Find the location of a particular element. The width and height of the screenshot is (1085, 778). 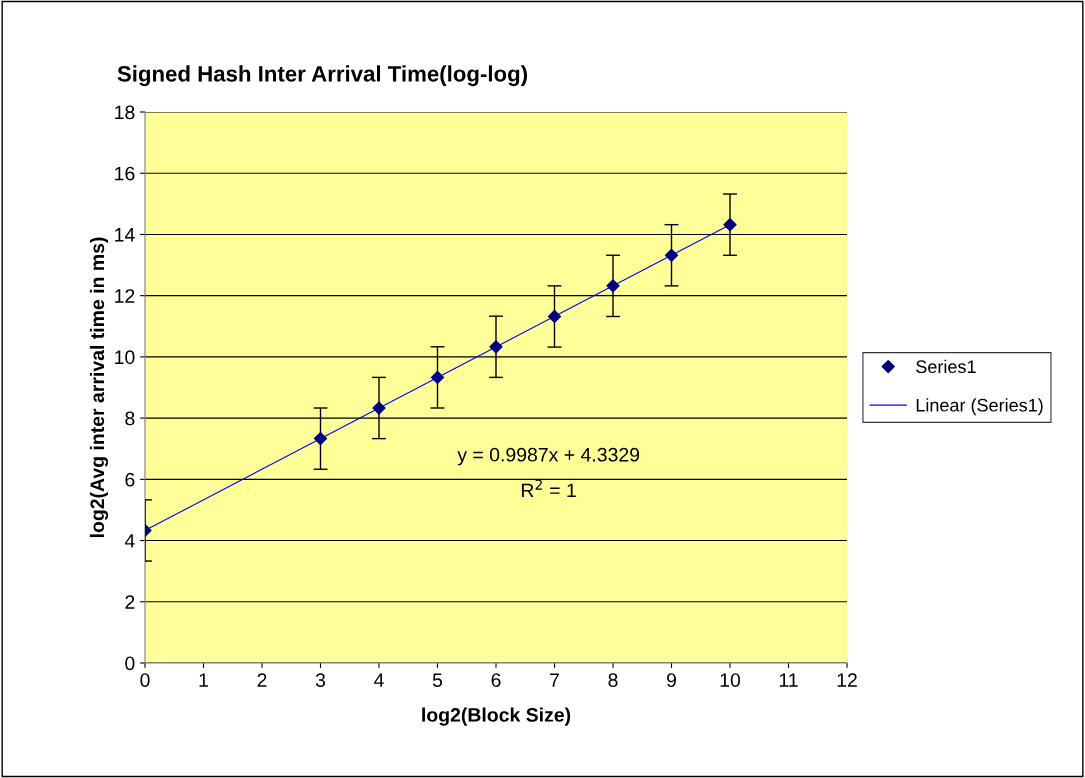

y-tick-label: 0 is located at coordinates (130, 663).